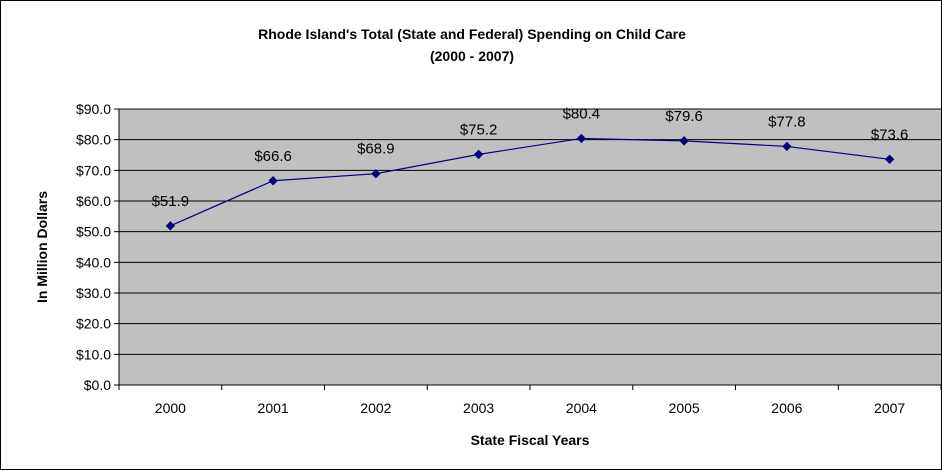 This screenshot has height=471, width=942. Describe the element at coordinates (581, 408) in the screenshot. I see `x-tick-label: 2004` at that location.